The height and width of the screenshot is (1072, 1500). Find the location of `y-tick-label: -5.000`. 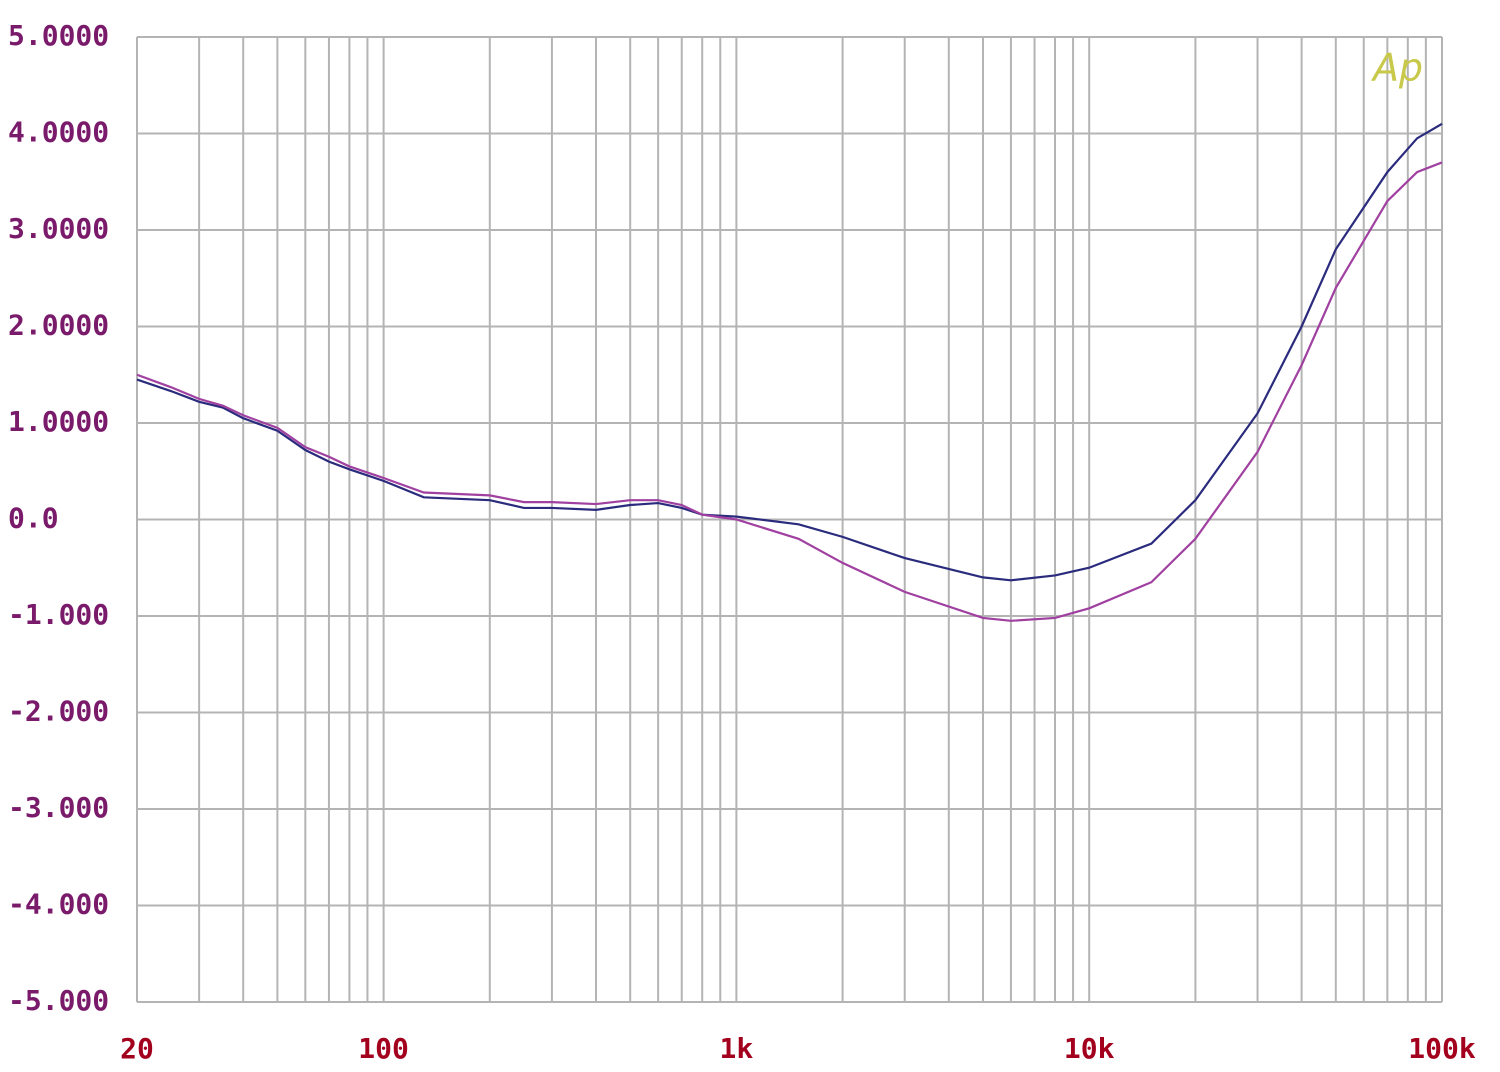

y-tick-label: -5.000 is located at coordinates (58, 1000).